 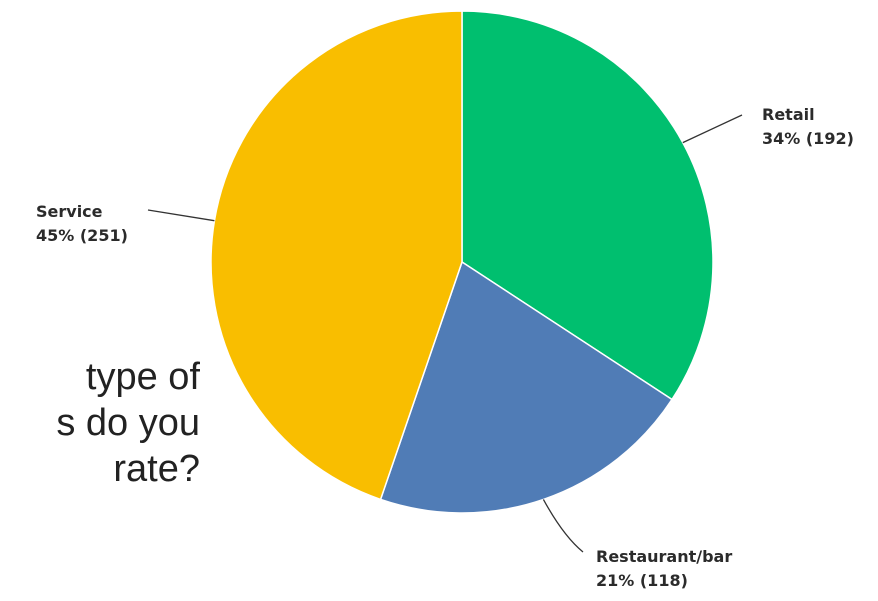 I want to click on question-line-3: rate?, so click(x=156, y=469).